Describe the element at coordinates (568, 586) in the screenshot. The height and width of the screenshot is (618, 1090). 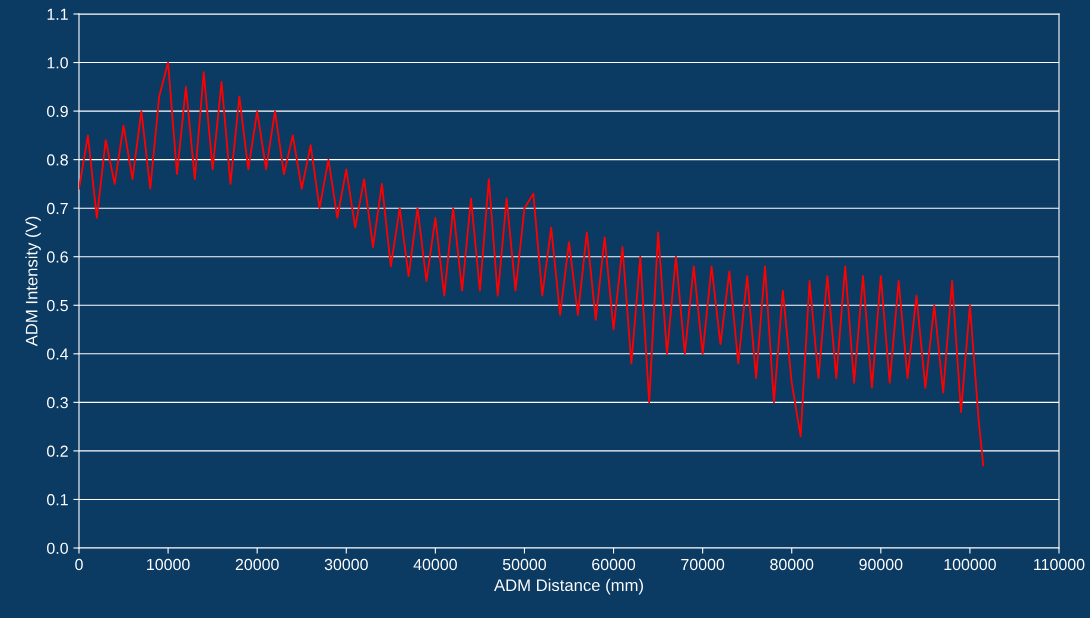
I see `x-axis-title: ADM Distance (mm)` at that location.